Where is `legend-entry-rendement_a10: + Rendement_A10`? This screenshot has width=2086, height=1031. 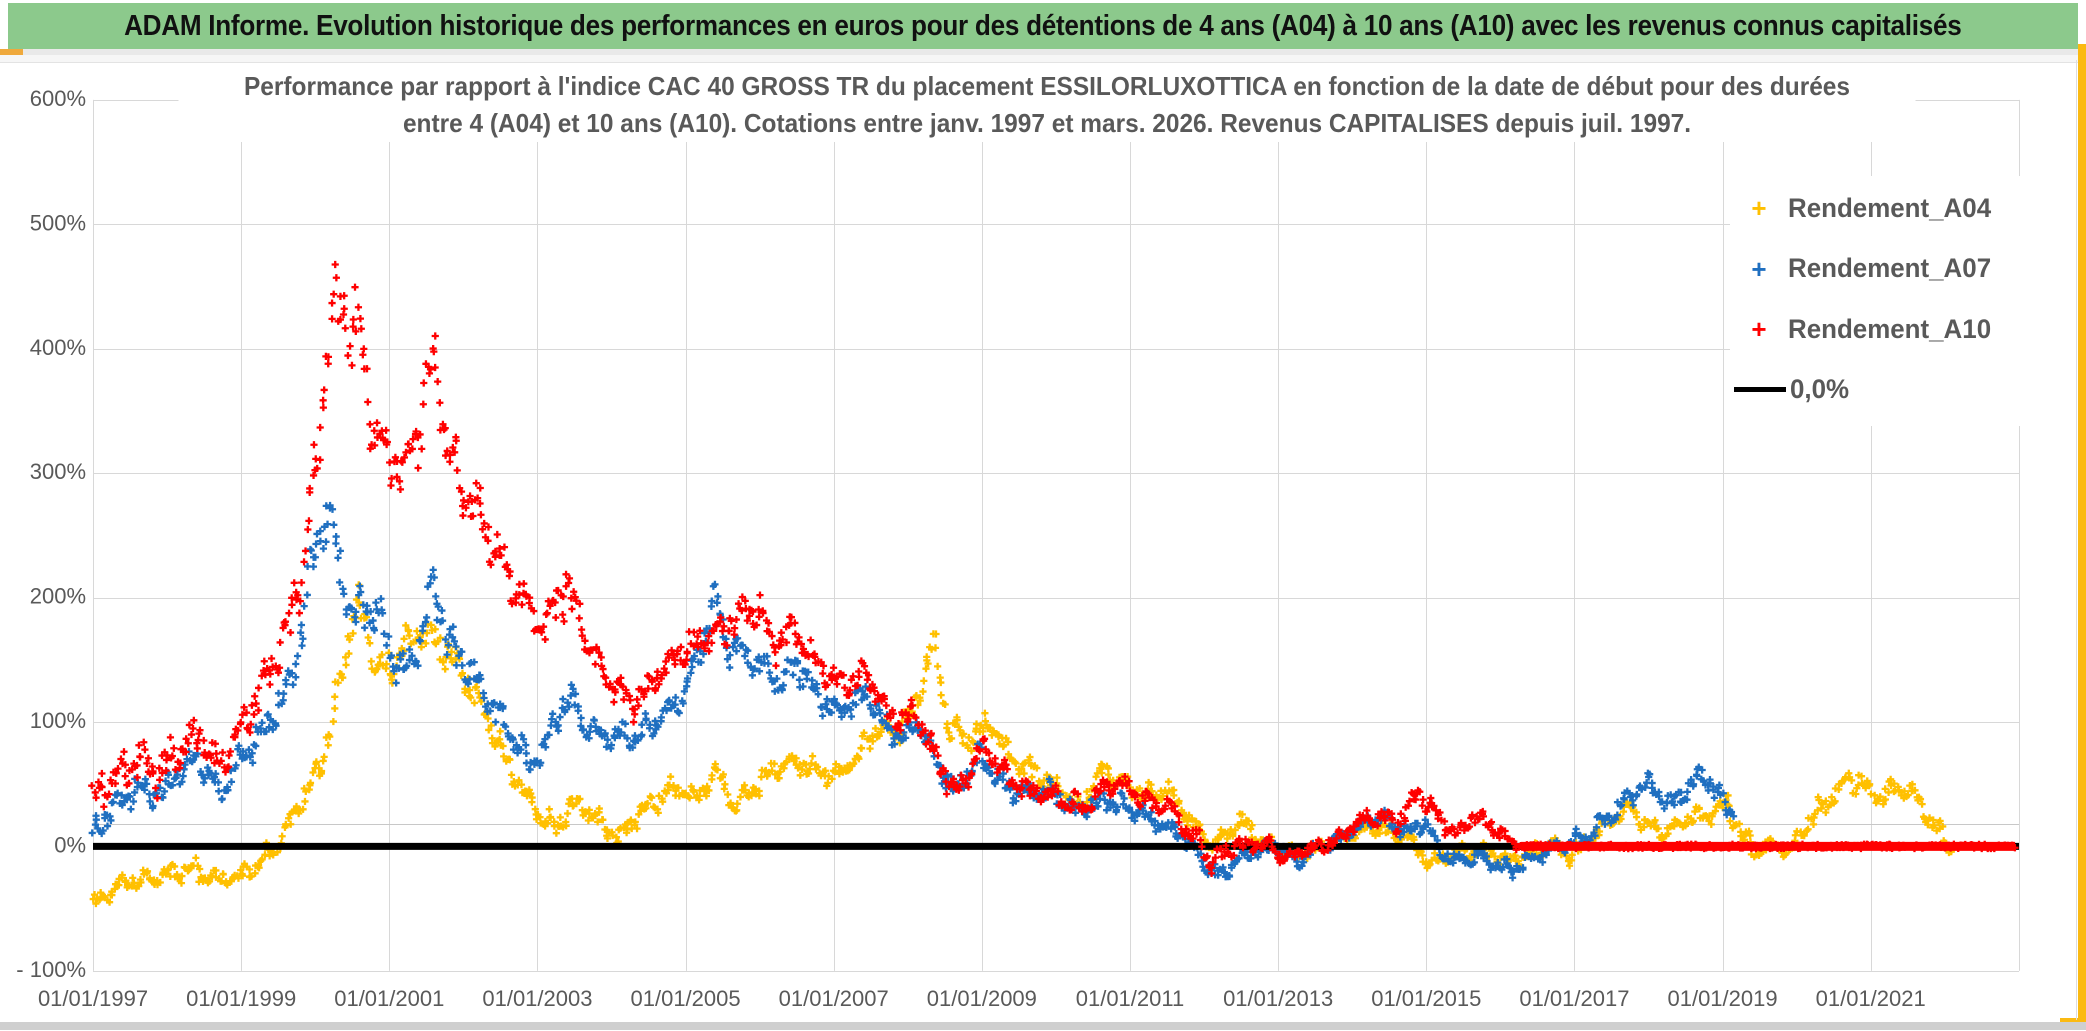 legend-entry-rendement_a10: + Rendement_A10 is located at coordinates (1891, 329).